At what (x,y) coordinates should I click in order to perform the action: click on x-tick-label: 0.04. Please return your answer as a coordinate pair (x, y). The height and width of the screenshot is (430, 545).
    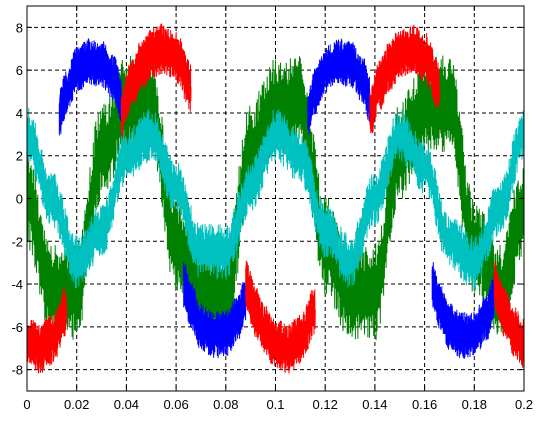
    Looking at the image, I should click on (126, 404).